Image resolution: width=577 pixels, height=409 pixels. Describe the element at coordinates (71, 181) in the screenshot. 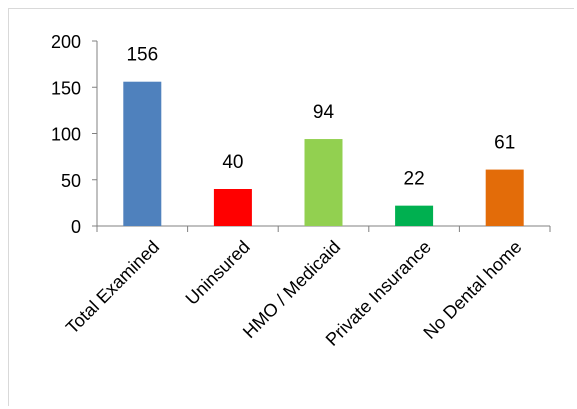

I see `y-tick-label: 50` at that location.